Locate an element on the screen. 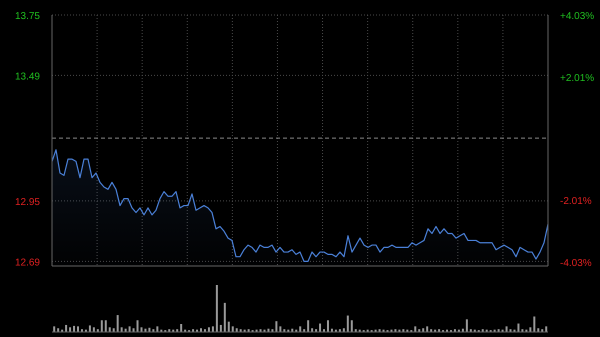 The width and height of the screenshot is (600, 337). y-tick-label: 12.69 is located at coordinates (27, 262).